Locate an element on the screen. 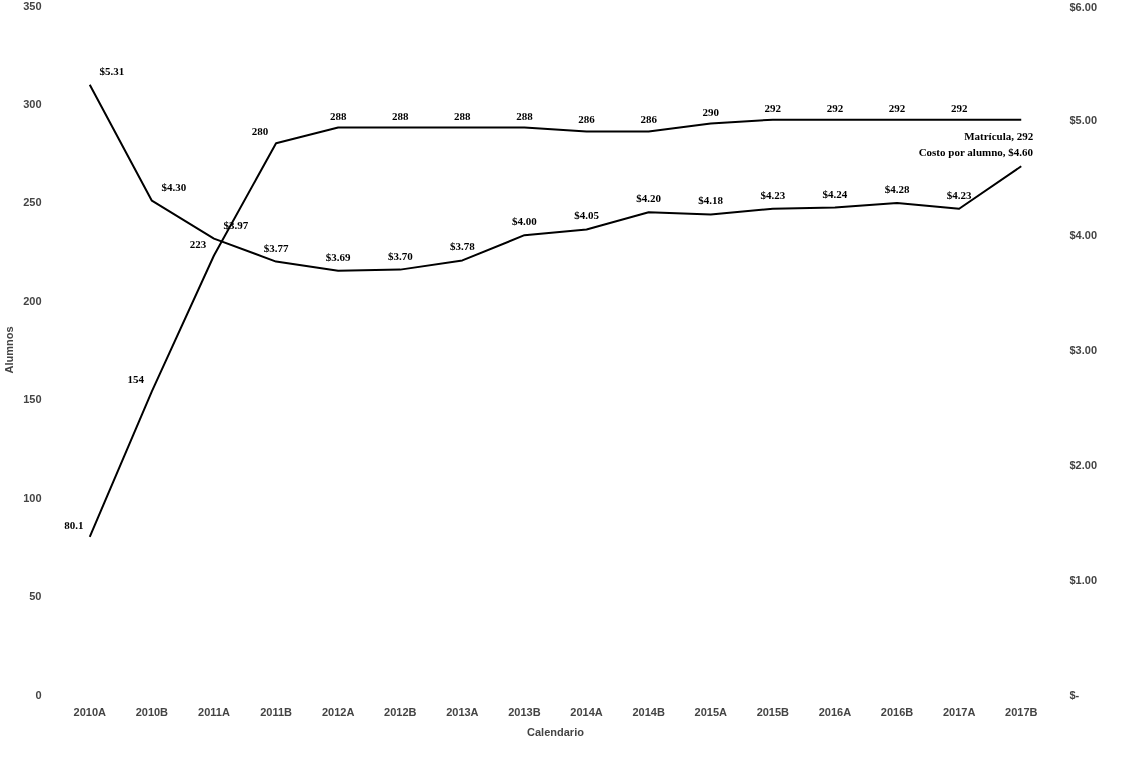  y2-tick-label: $4.00 is located at coordinates (1083, 235).